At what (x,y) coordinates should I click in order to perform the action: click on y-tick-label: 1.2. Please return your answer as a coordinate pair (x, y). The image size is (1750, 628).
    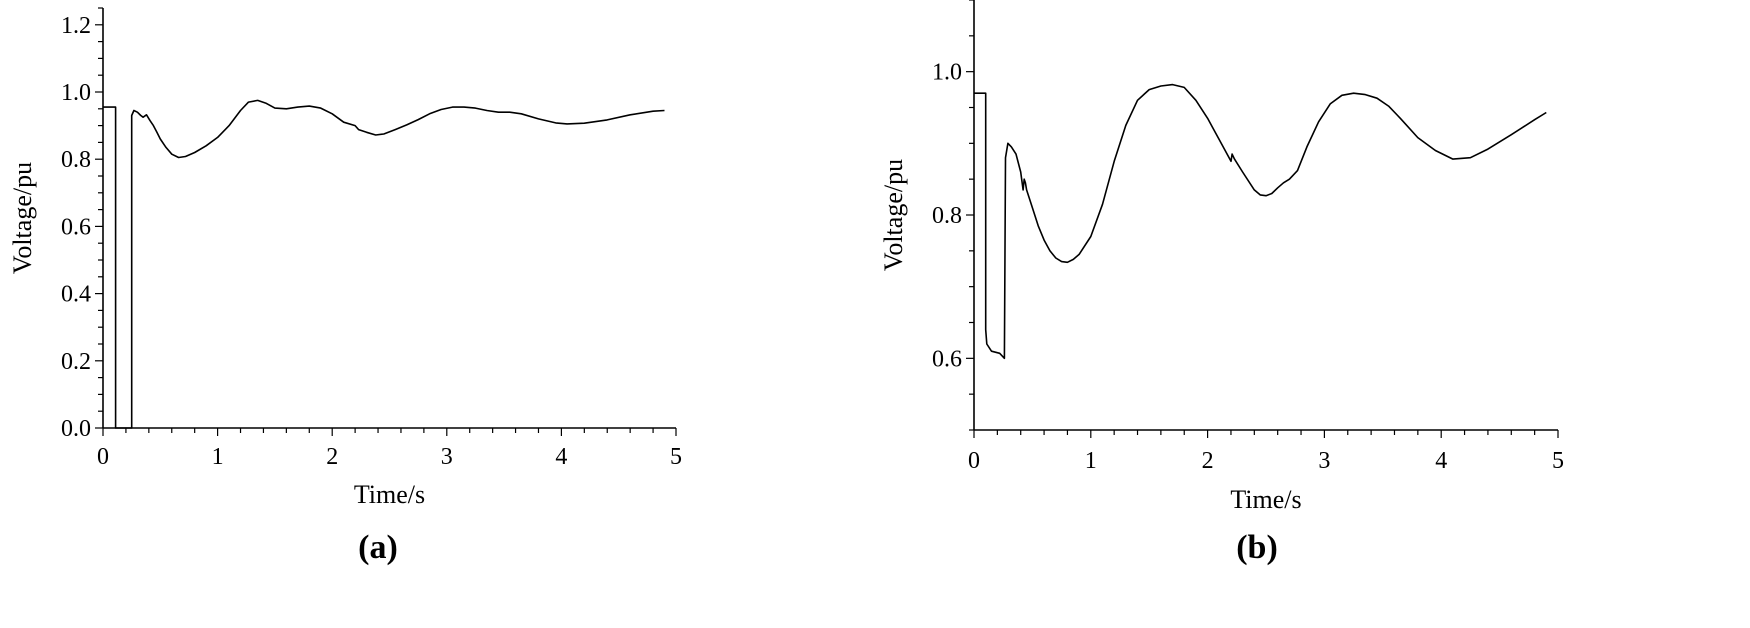
    Looking at the image, I should click on (76, 26).